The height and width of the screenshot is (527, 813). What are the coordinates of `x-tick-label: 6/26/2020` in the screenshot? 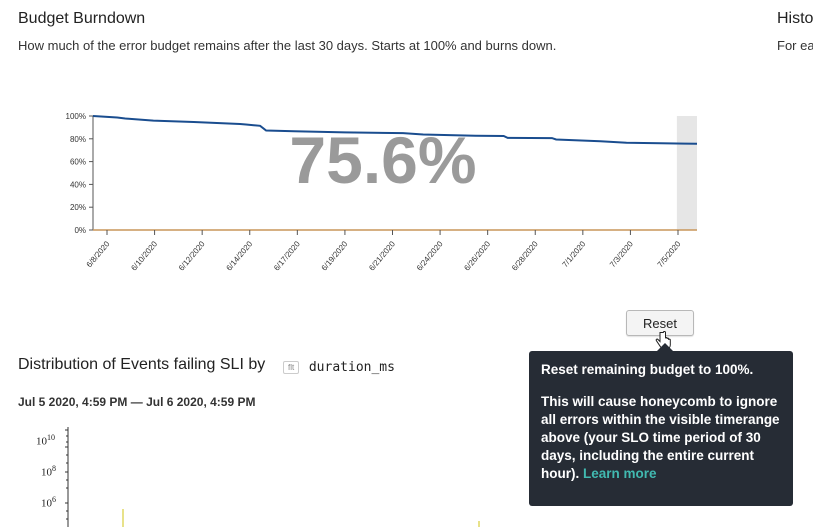 It's located at (477, 255).